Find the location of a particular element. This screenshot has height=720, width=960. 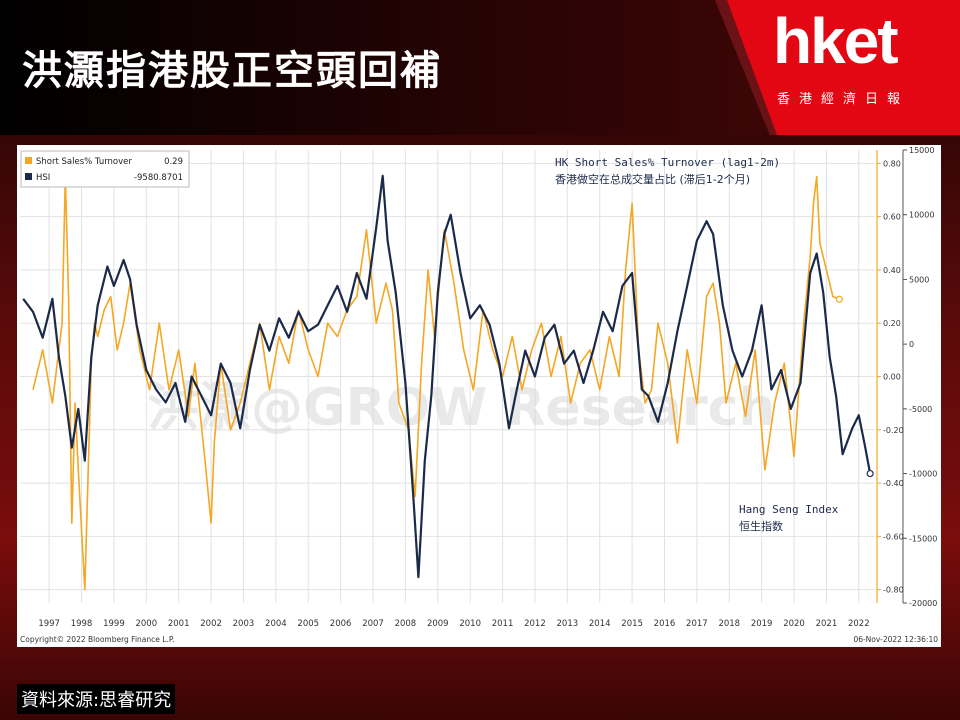

annotation-hsi-en: Hang Seng Index is located at coordinates (789, 509).